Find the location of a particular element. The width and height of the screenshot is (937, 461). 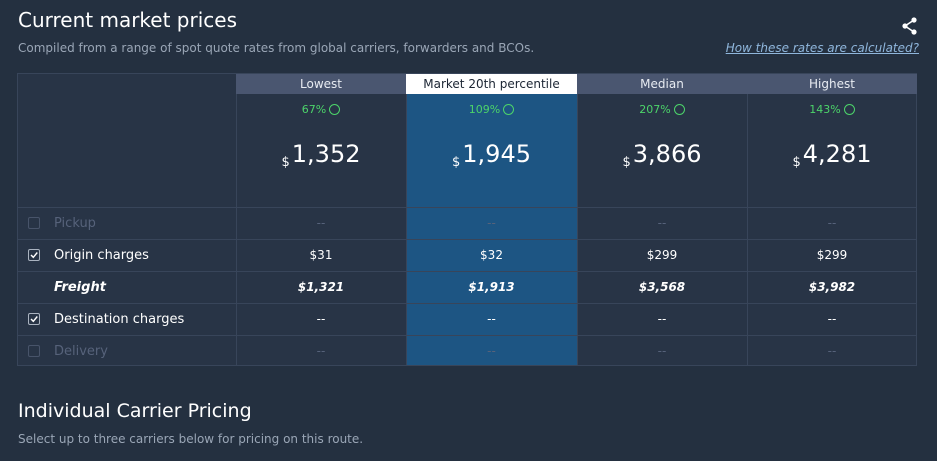

row-label-text: Destination charges is located at coordinates (119, 319).